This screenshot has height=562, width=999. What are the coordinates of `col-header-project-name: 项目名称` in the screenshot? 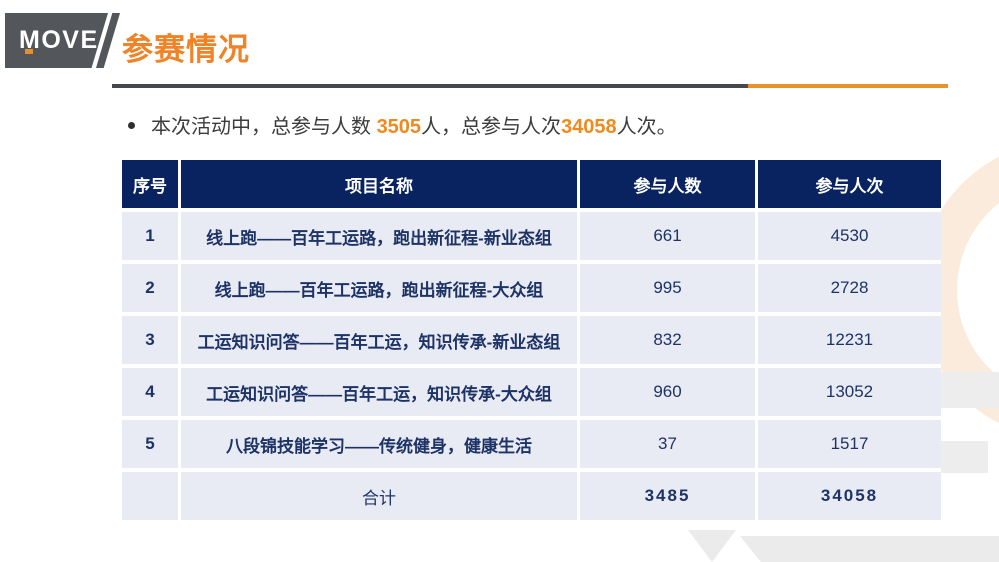 It's located at (380, 186).